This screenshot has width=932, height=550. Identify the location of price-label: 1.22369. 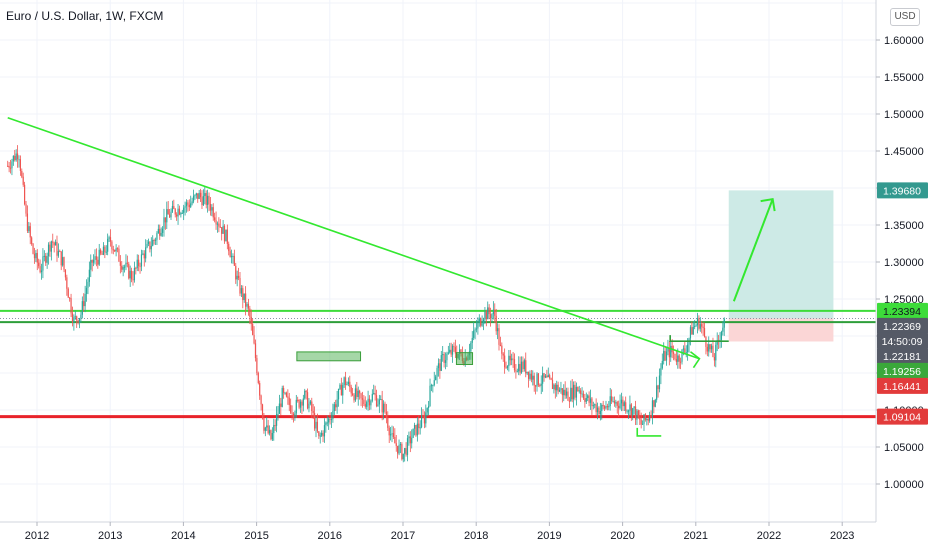
(902, 327).